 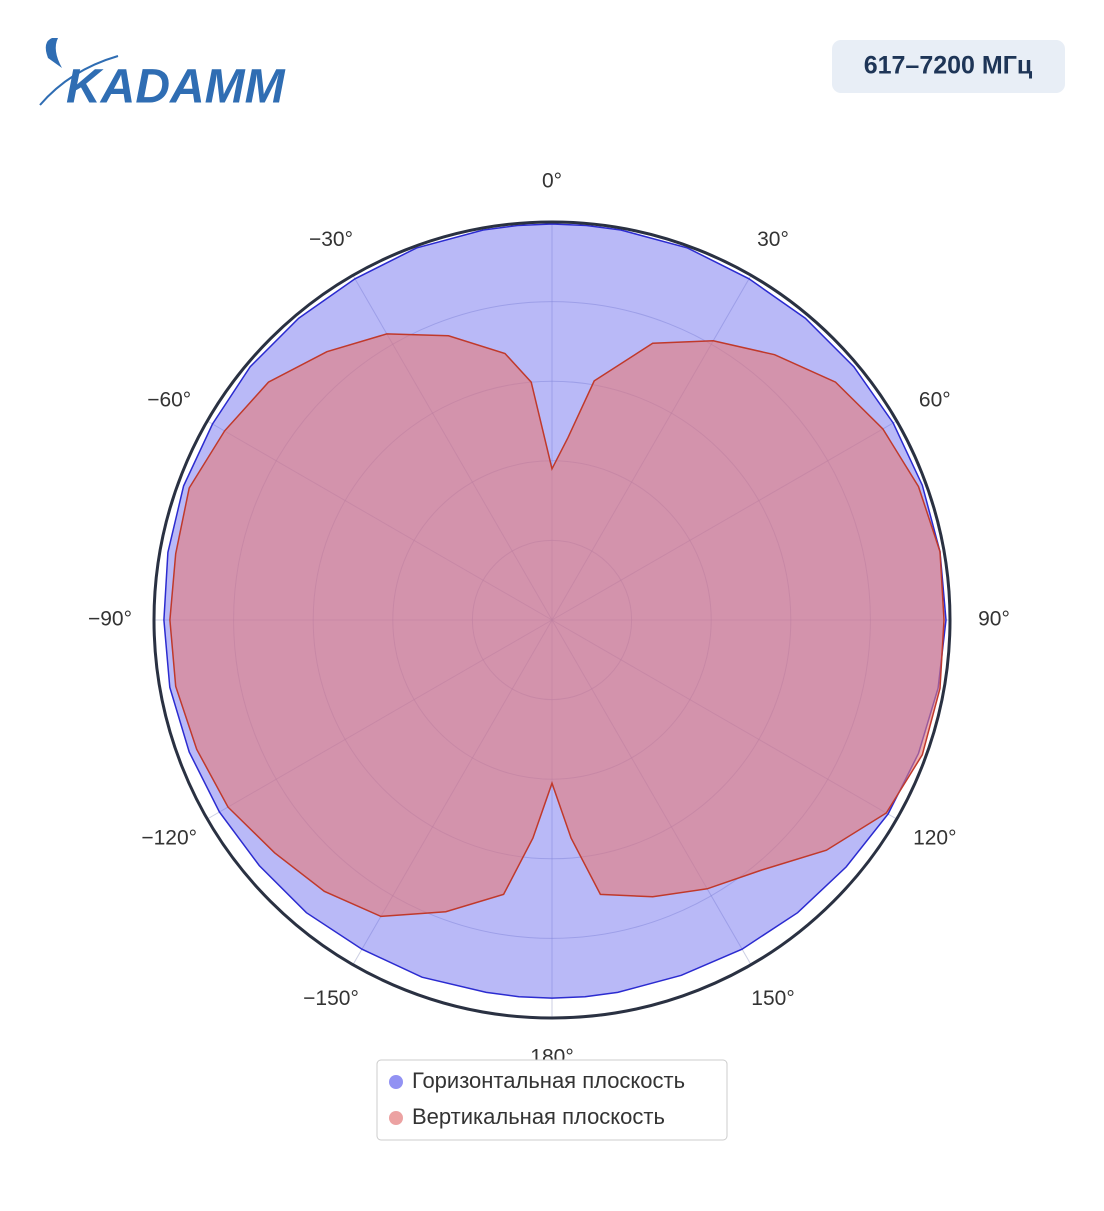 What do you see at coordinates (994, 619) in the screenshot?
I see `theta-tick-label: 90°` at bounding box center [994, 619].